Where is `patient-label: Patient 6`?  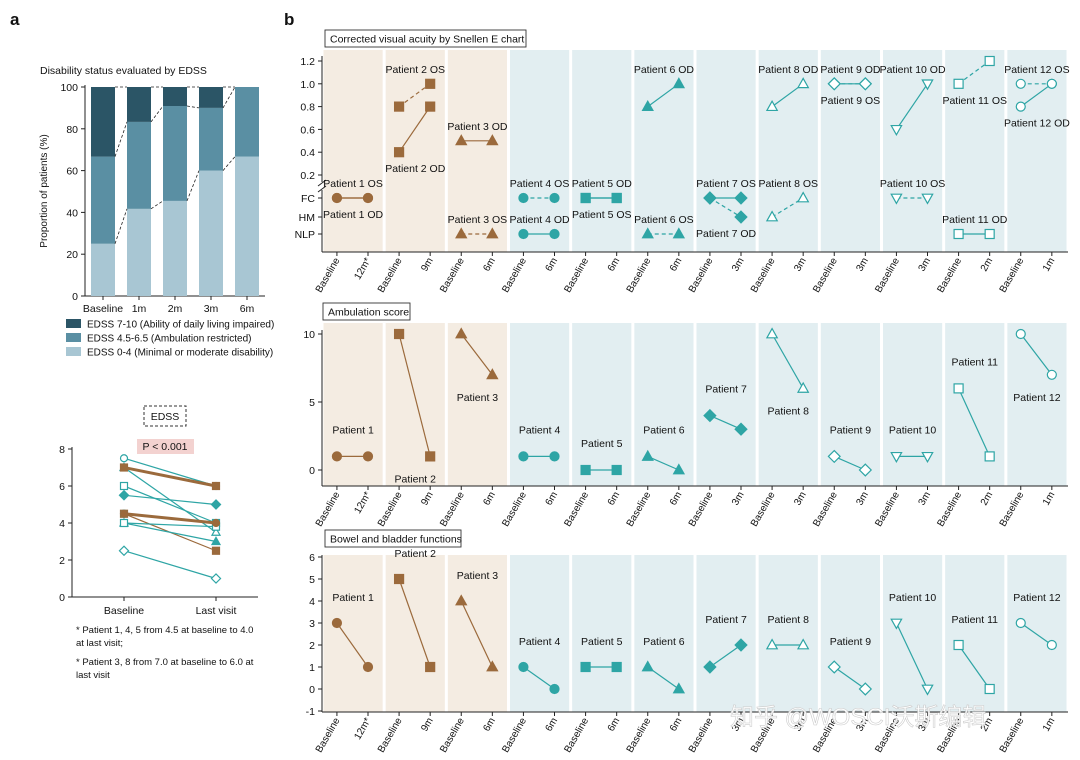
patient-label: Patient 6 is located at coordinates (664, 430).